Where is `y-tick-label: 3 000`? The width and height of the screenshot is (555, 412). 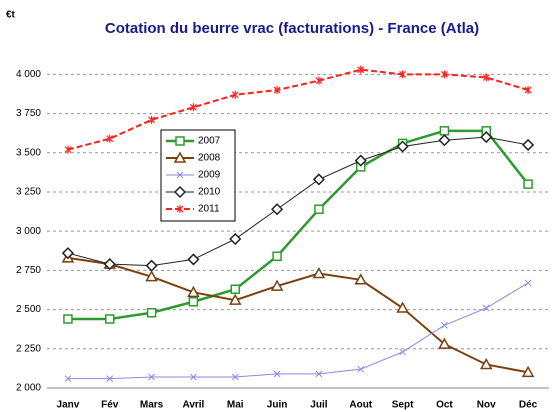
y-tick-label: 3 000 is located at coordinates (28, 231).